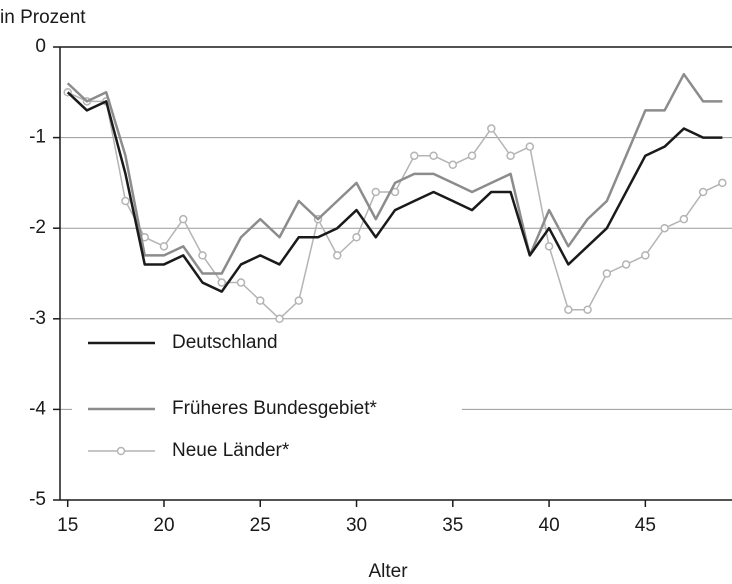 The width and height of the screenshot is (732, 584). I want to click on x-tick-label: 45, so click(645, 525).